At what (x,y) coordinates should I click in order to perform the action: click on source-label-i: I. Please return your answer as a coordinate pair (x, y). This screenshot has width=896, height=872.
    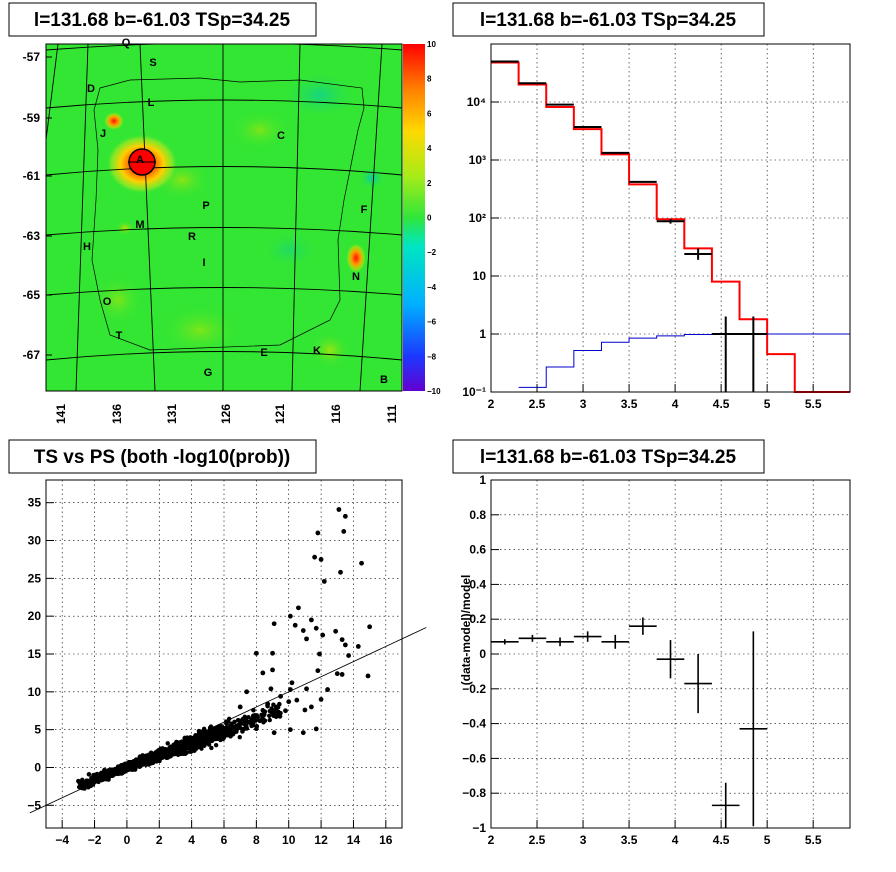
    Looking at the image, I should click on (203, 263).